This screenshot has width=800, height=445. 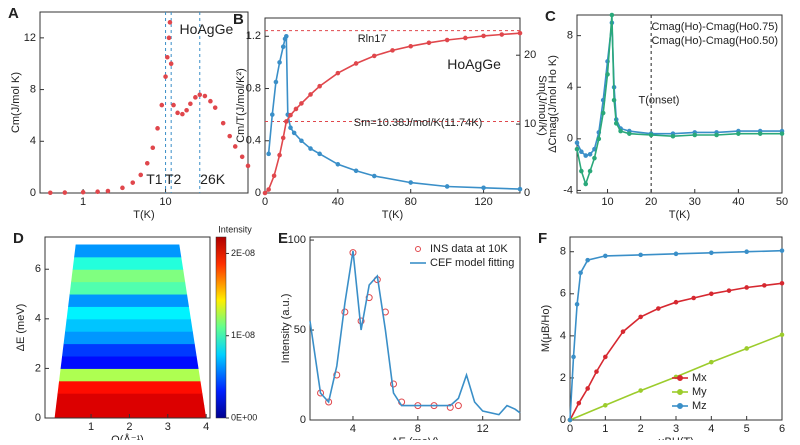 I want to click on x-tick-label: 30, so click(x=695, y=202).